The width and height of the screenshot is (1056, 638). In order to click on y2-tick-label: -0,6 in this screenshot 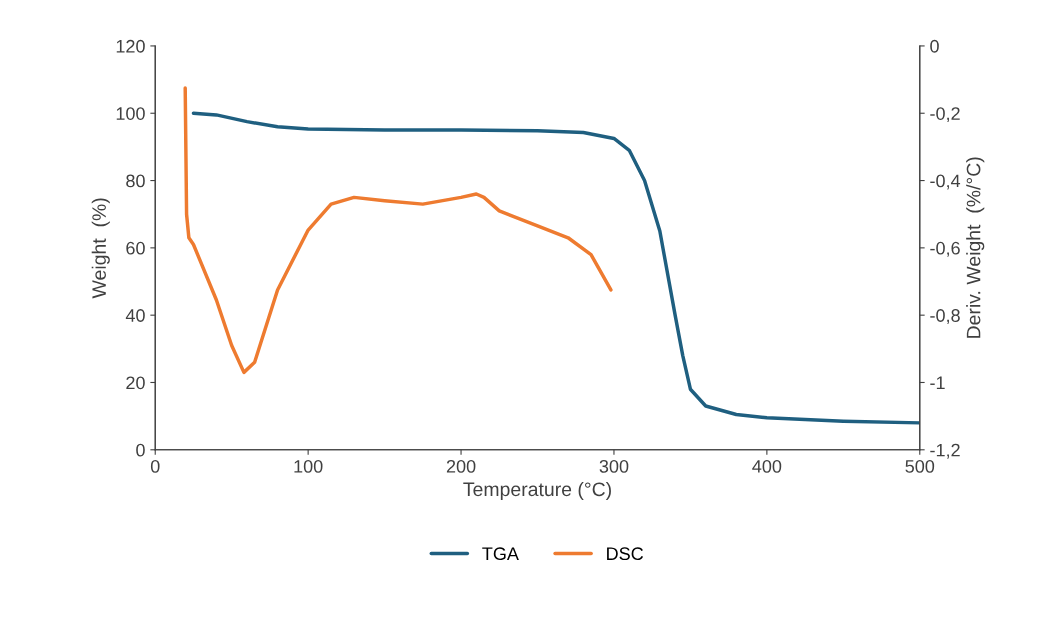, I will do `click(945, 249)`.